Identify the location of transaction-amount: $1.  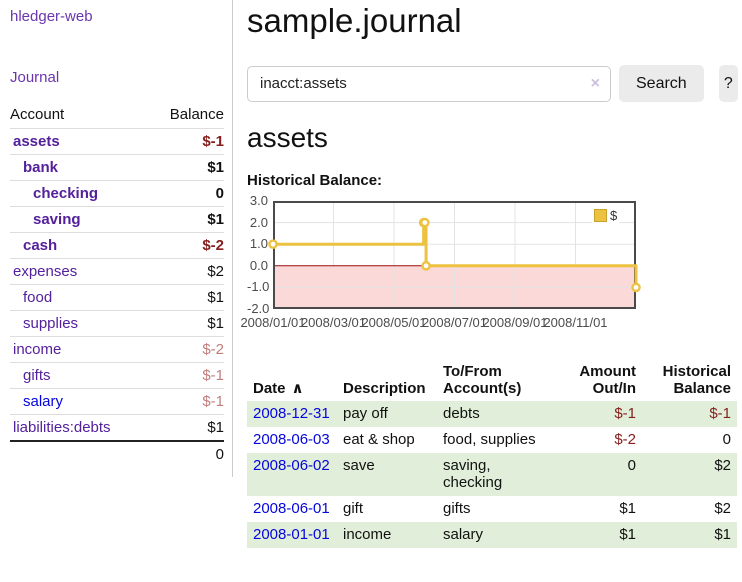
(627, 508).